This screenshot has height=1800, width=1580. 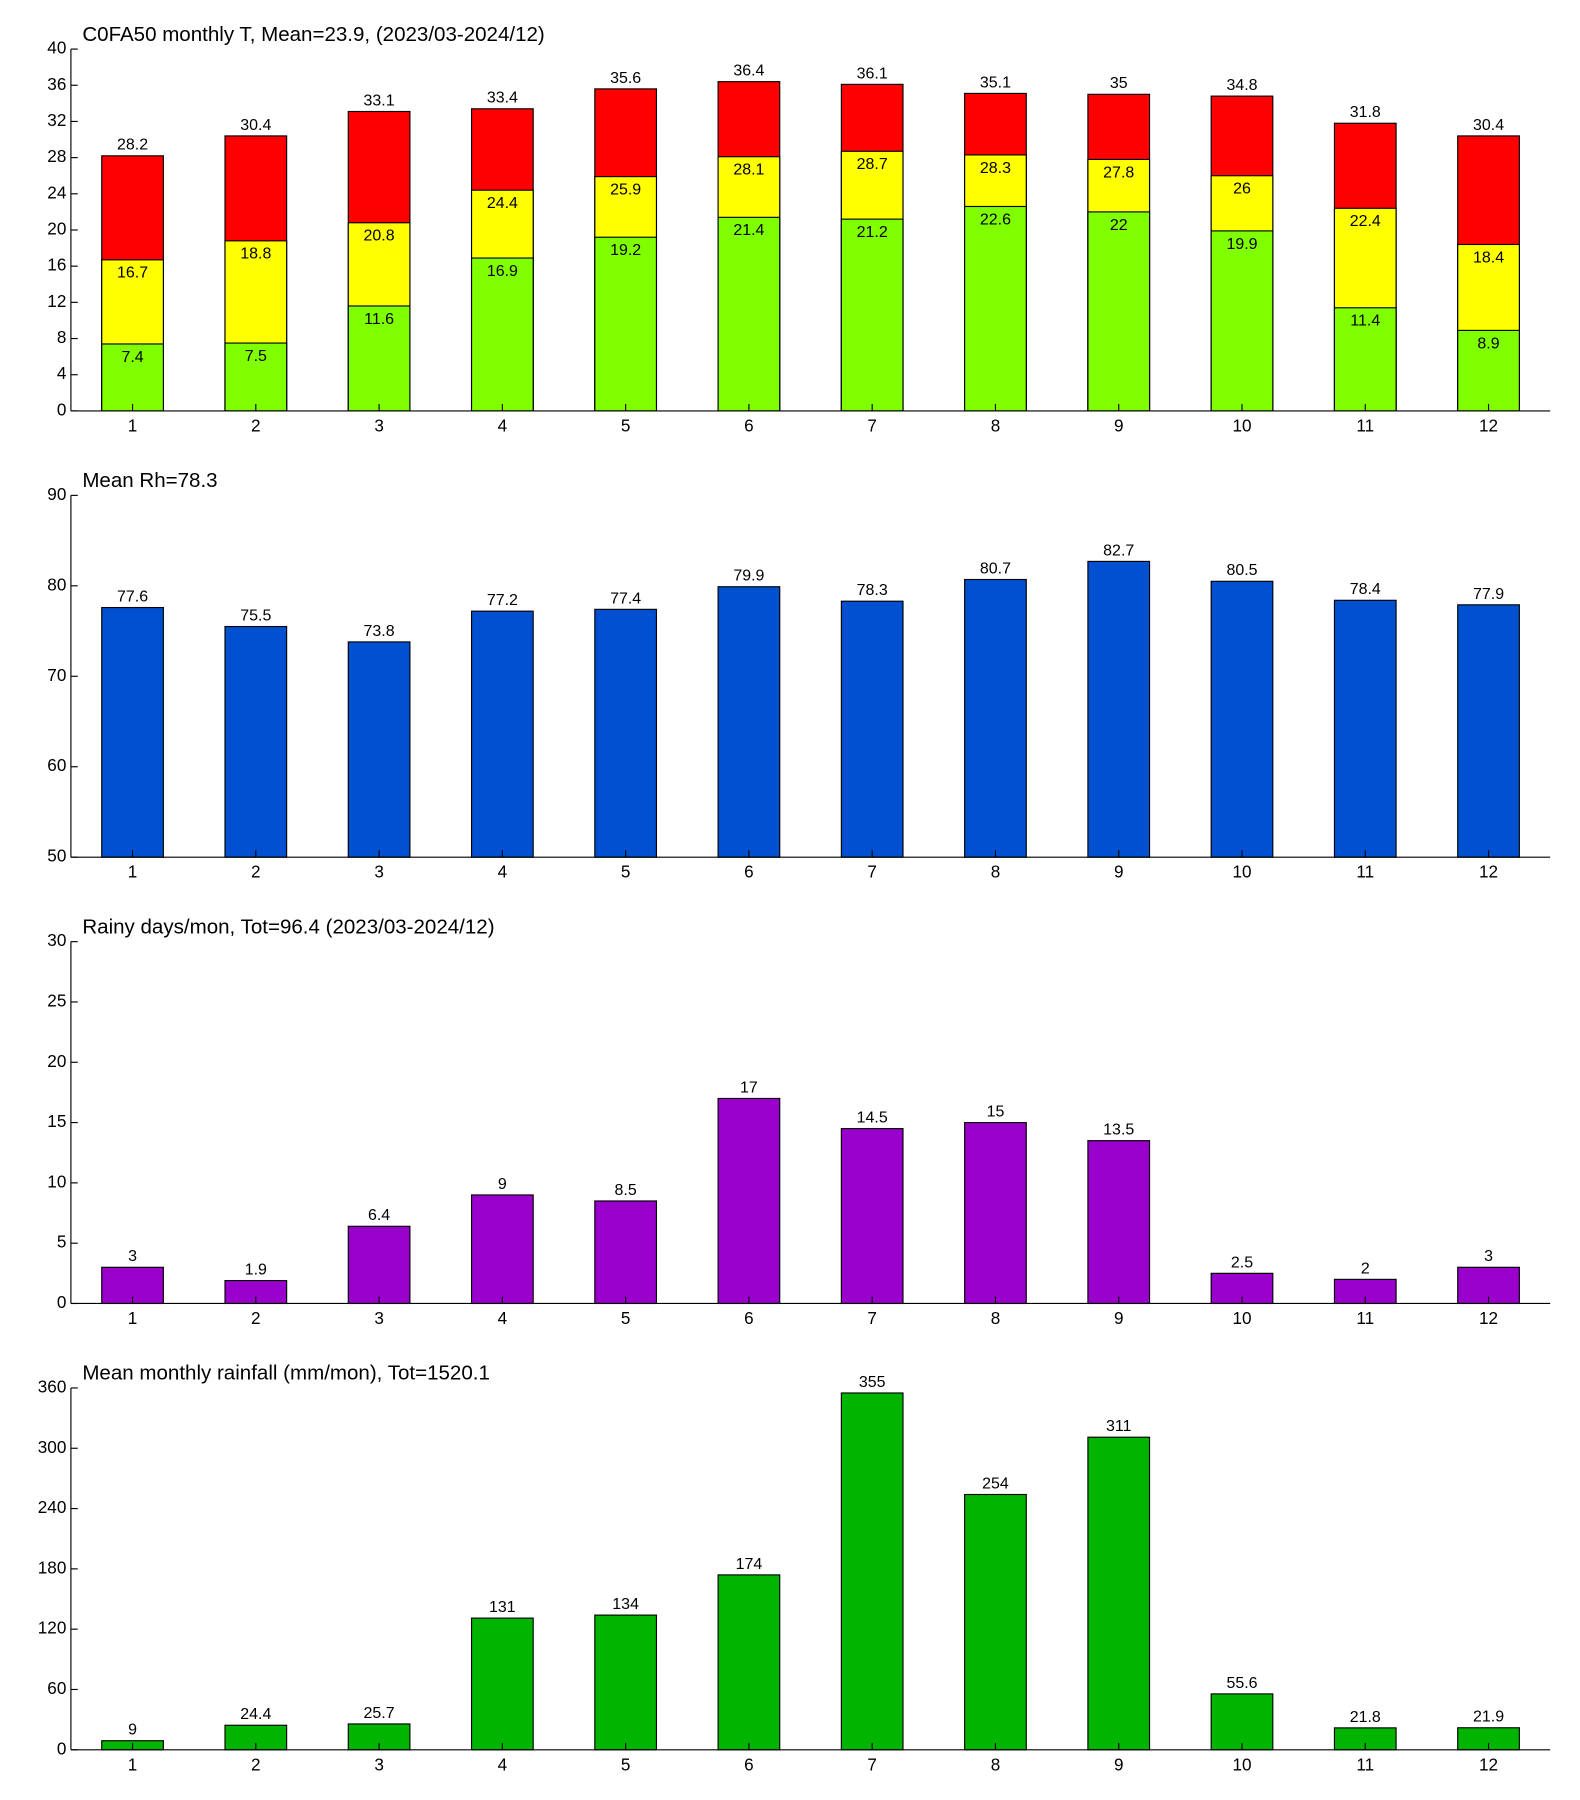 I want to click on value-label: 9, so click(x=502, y=1184).